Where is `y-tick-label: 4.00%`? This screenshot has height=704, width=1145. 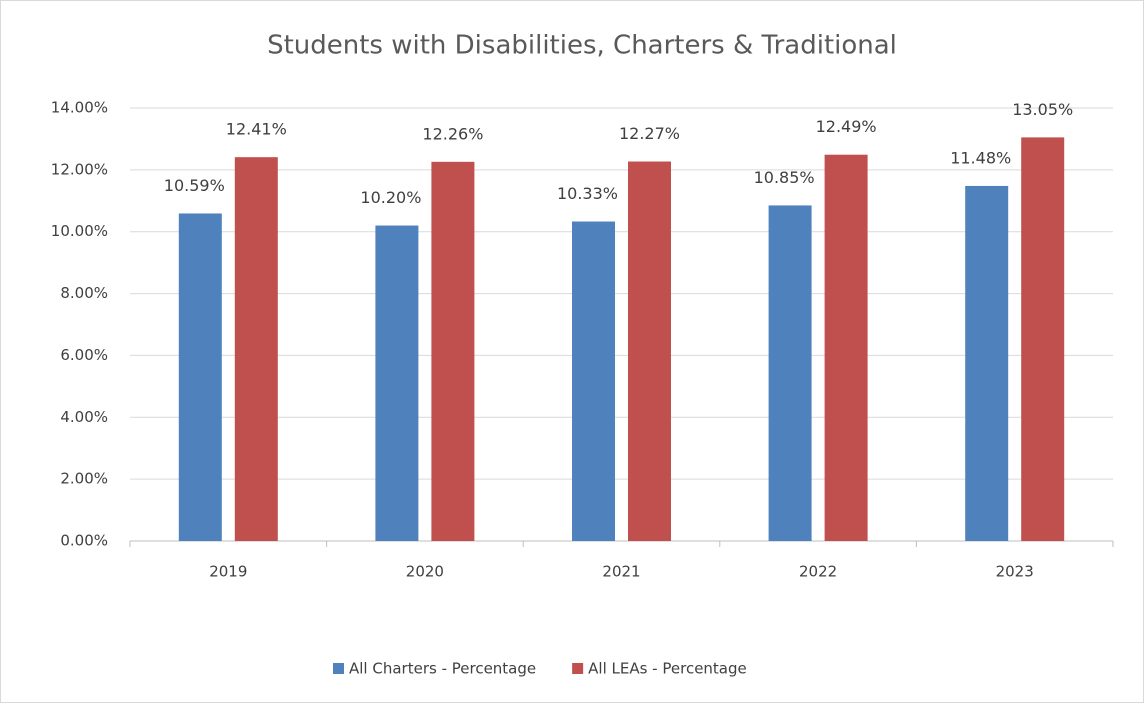
y-tick-label: 4.00% is located at coordinates (84, 417).